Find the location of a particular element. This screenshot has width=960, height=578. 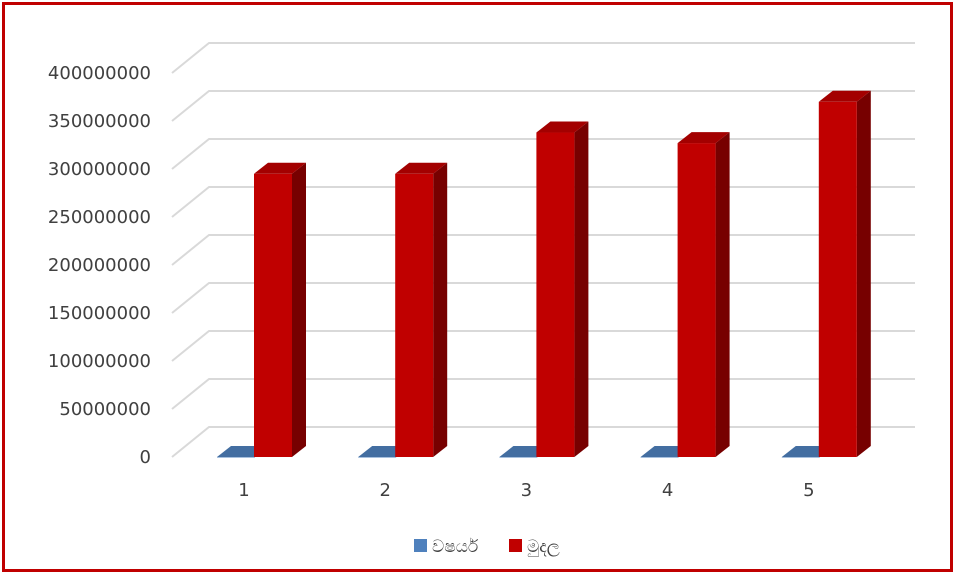

y-tick-label: 400000000 is located at coordinates (99, 73).